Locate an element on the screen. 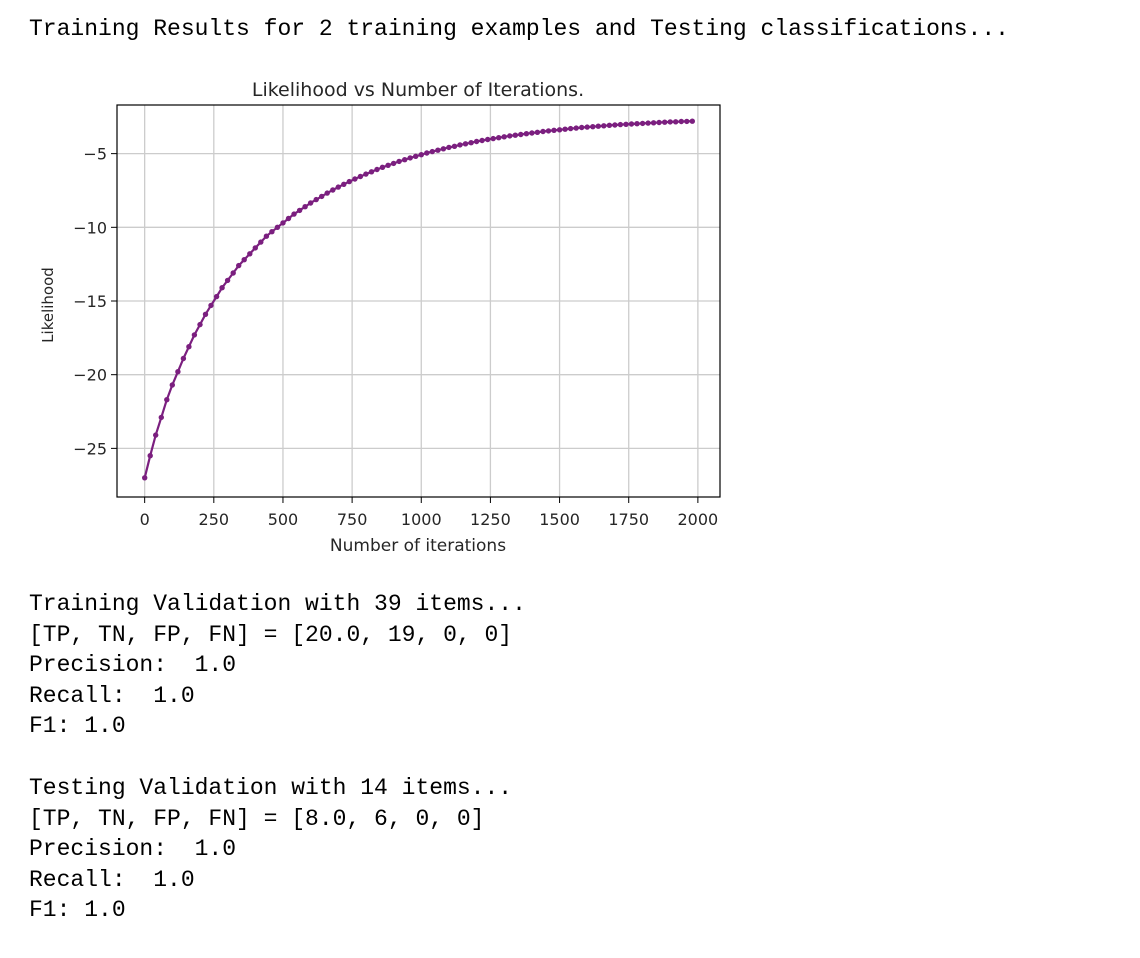 The image size is (1140, 958). x-tick-label: 1000 is located at coordinates (421, 519).